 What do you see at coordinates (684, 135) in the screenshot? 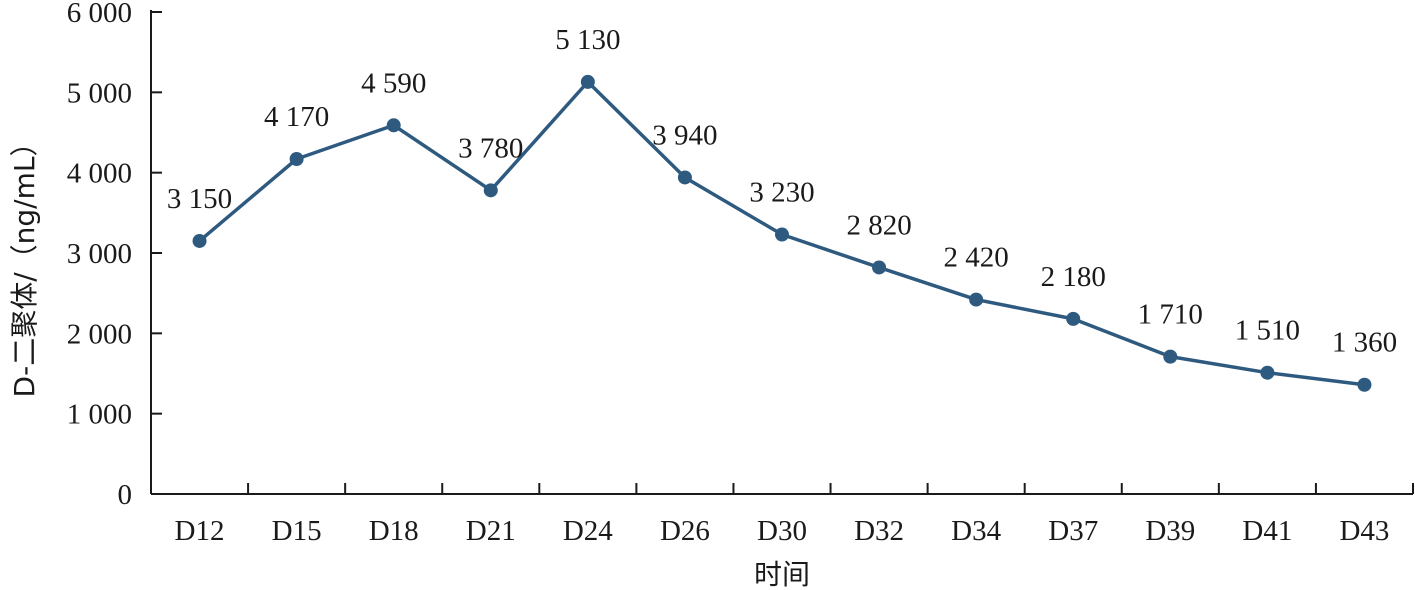
I see `data-label: 3 940` at bounding box center [684, 135].